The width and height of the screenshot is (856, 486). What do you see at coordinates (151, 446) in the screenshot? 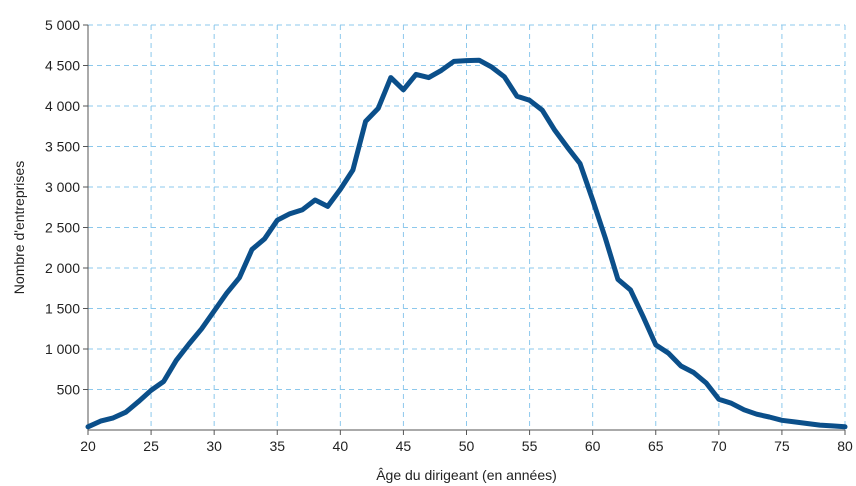
I see `x-tick-label: 25` at bounding box center [151, 446].